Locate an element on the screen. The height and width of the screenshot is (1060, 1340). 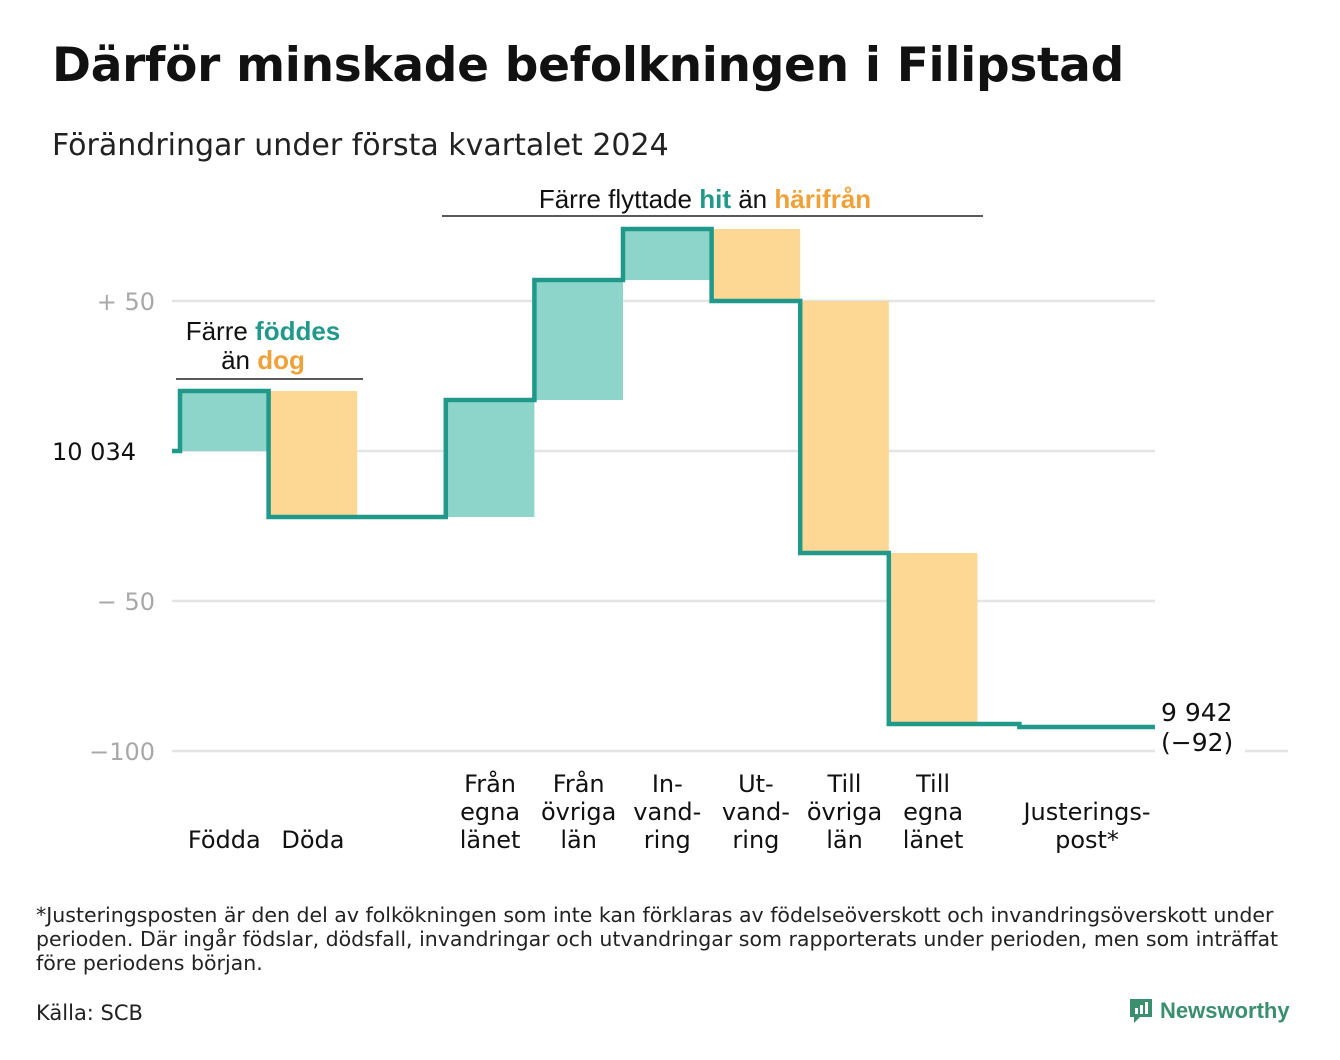
y-tick-label: 10 034 is located at coordinates (94, 452).